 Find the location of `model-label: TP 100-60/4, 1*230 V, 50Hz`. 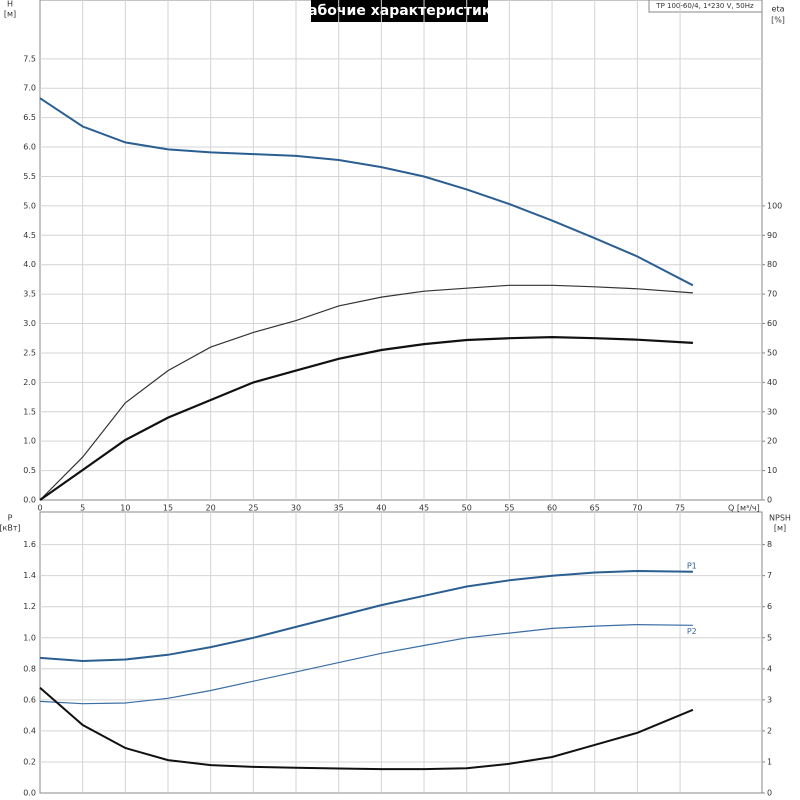

model-label: TP 100-60/4, 1*230 V, 50Hz is located at coordinates (704, 6).